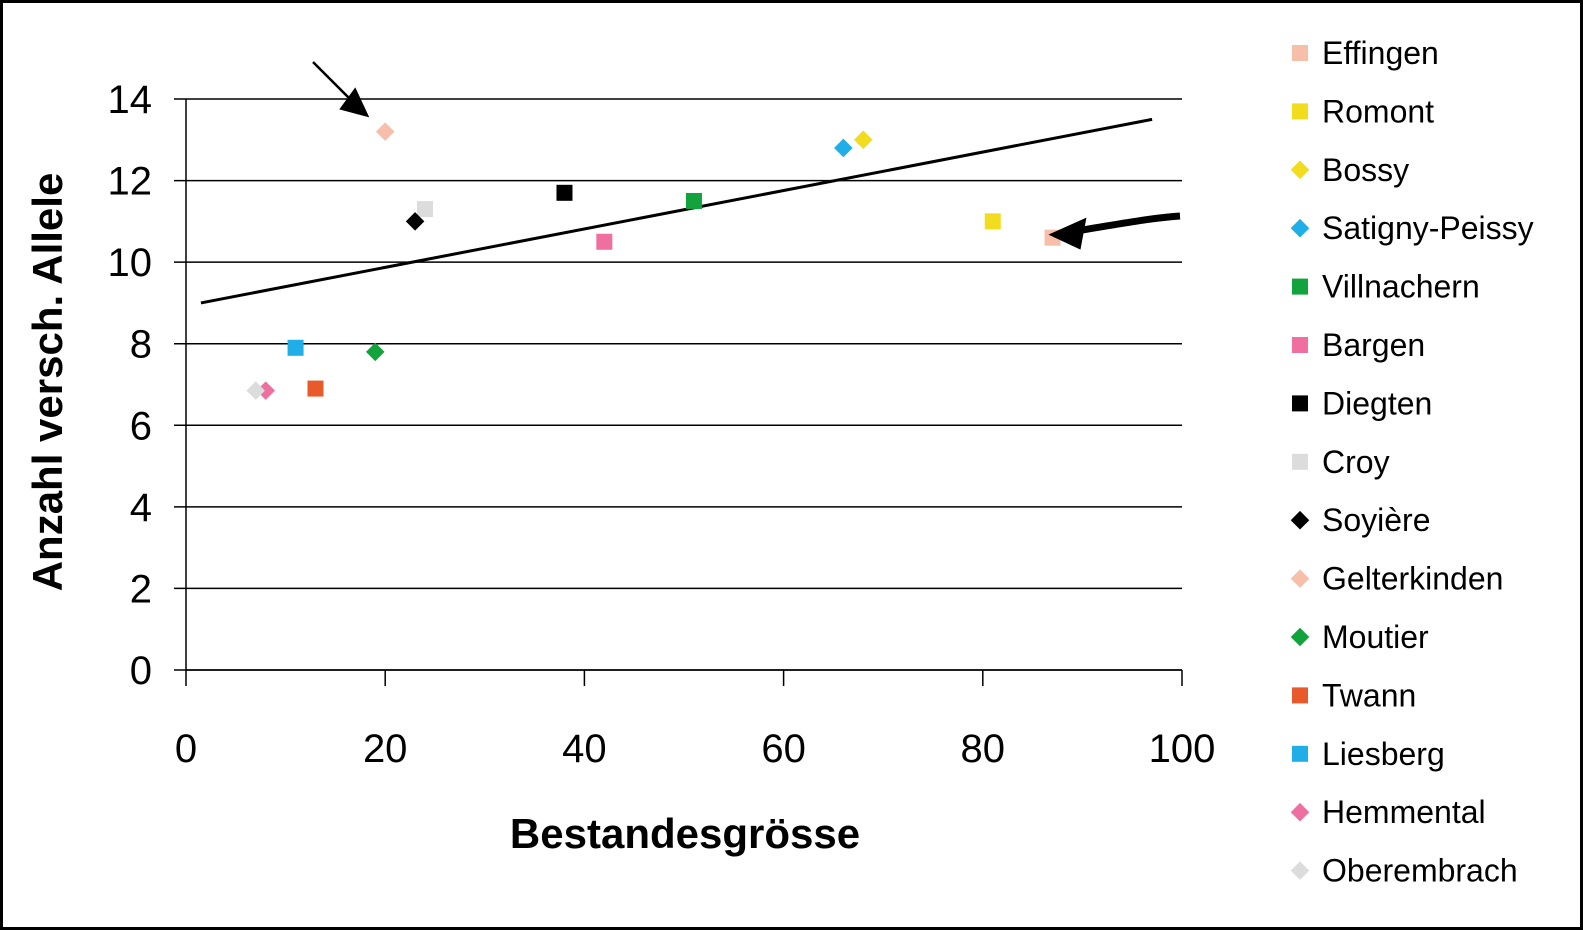  I want to click on data-point-bossy, so click(863, 140).